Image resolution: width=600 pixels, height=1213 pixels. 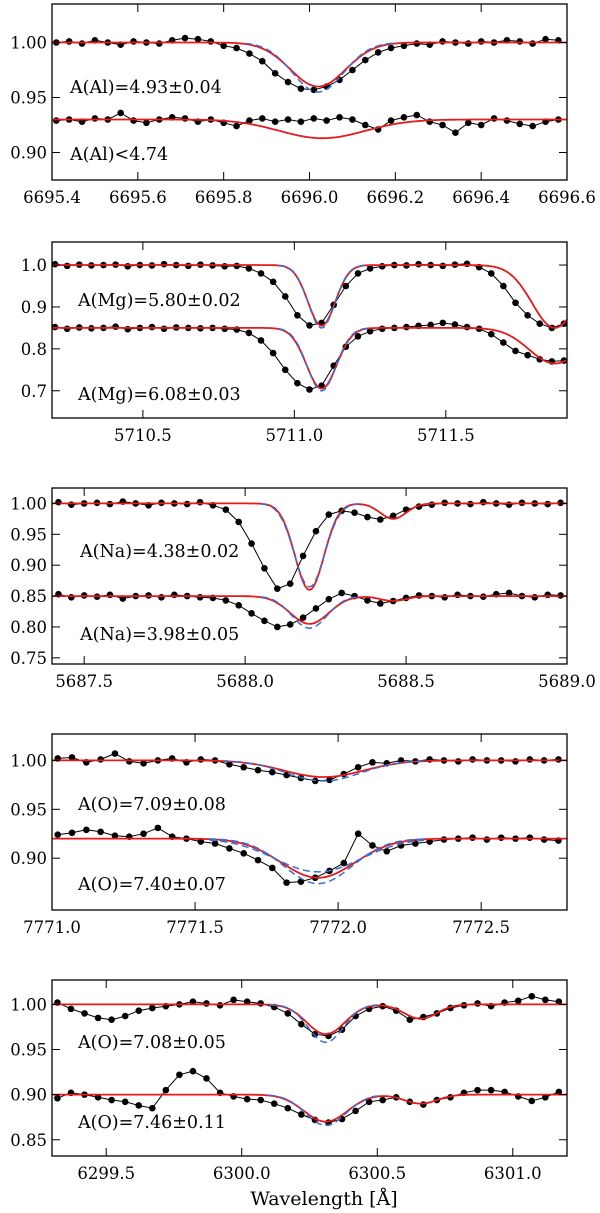 What do you see at coordinates (28, 658) in the screenshot?
I see `y-tick-label: 0.75` at bounding box center [28, 658].